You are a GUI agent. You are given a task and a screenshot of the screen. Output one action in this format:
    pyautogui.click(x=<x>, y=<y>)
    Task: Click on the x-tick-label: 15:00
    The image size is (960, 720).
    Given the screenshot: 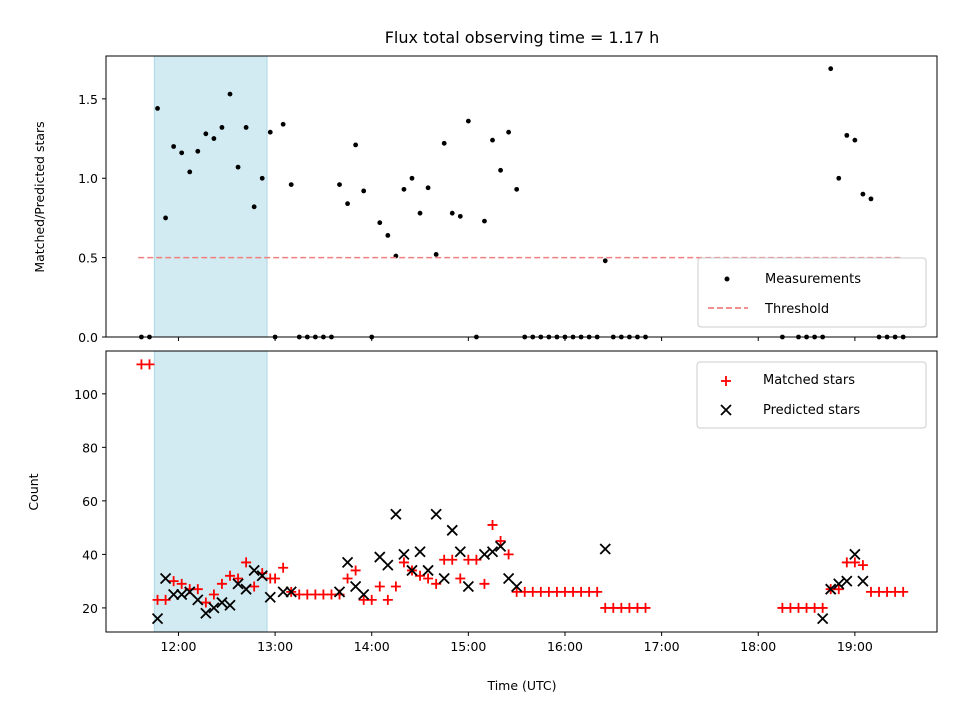 What is the action you would take?
    pyautogui.click(x=468, y=646)
    